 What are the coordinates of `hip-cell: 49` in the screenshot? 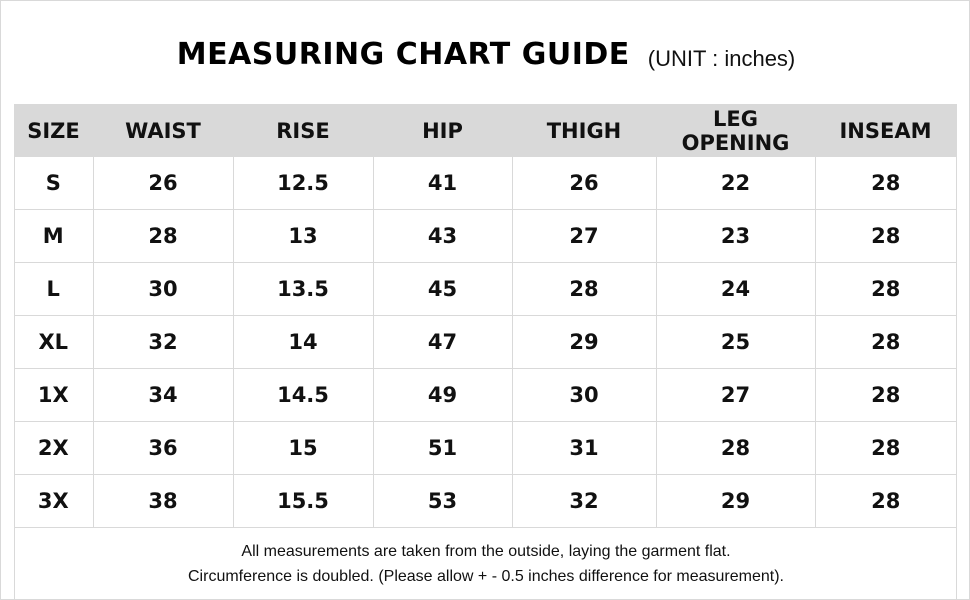 It's located at (442, 395).